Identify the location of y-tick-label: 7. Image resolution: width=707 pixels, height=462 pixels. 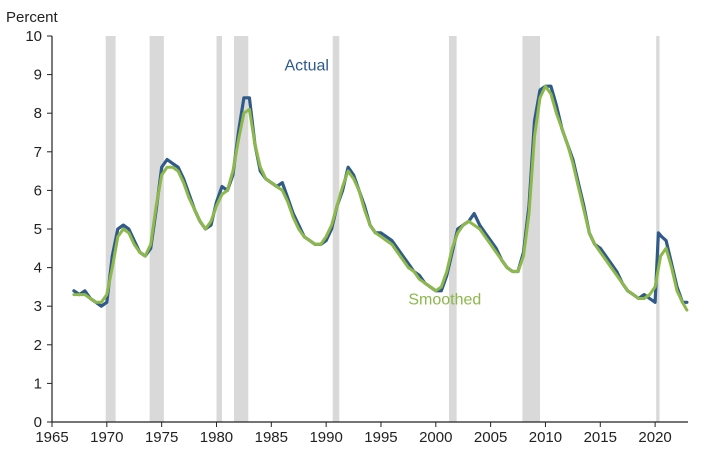
(38, 152).